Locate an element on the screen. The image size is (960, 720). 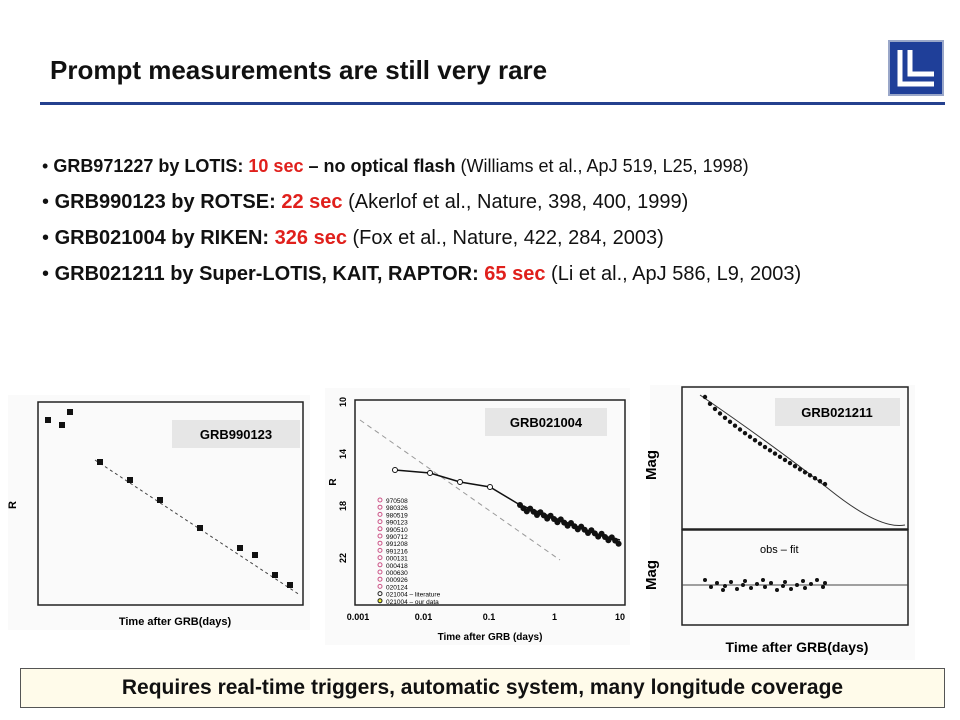
bullet-label: GRB971227 by LOTIS: is located at coordinates (148, 166).